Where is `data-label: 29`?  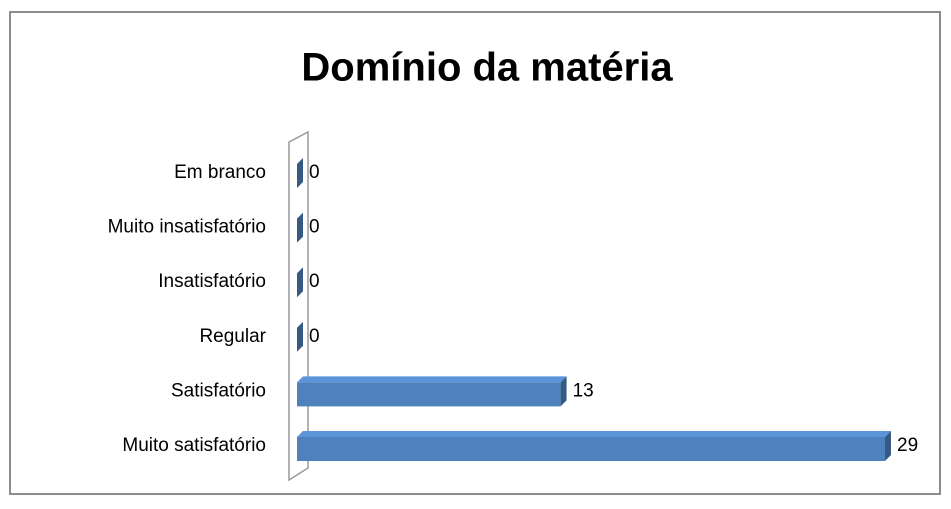
data-label: 29 is located at coordinates (907, 445).